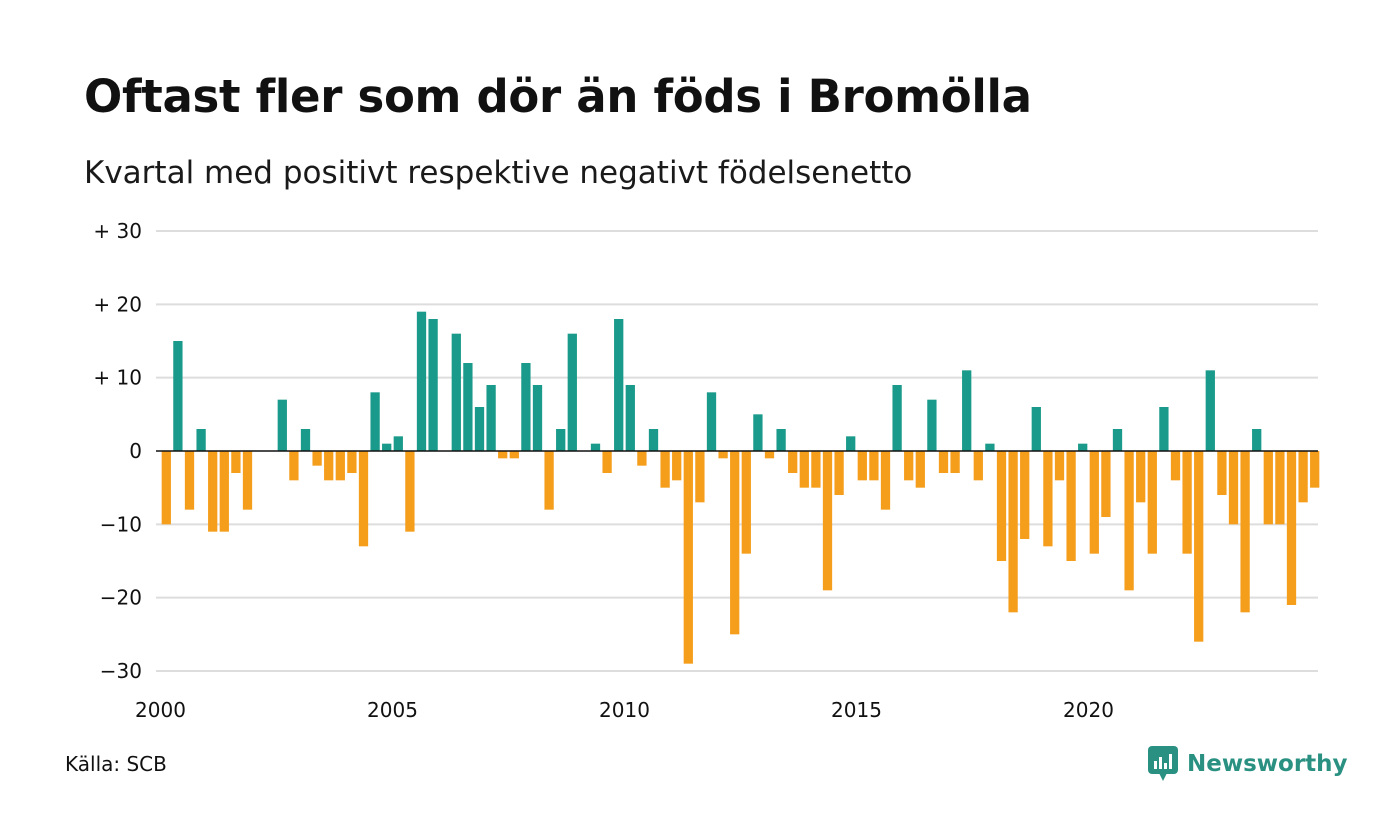  What do you see at coordinates (116, 764) in the screenshot?
I see `source-note: Källa: SCB` at bounding box center [116, 764].